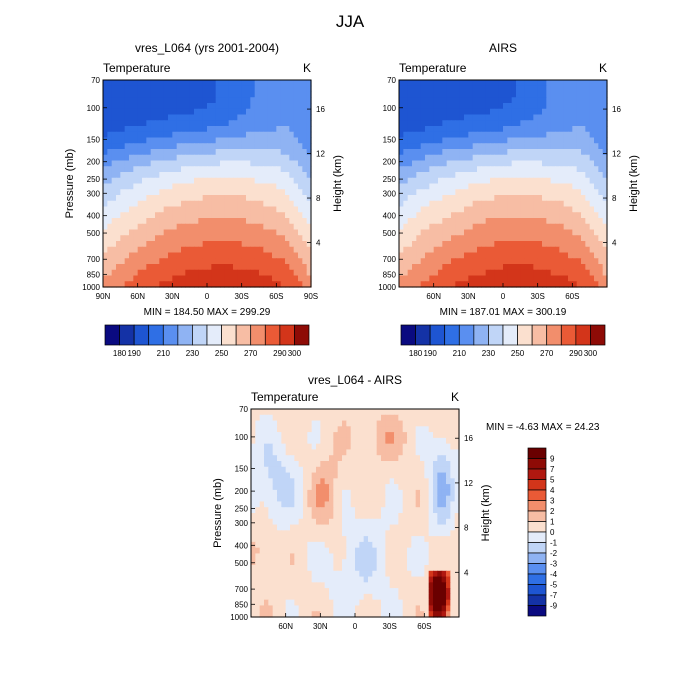  What do you see at coordinates (103, 296) in the screenshot?
I see `x-tick-label: 90N` at bounding box center [103, 296].